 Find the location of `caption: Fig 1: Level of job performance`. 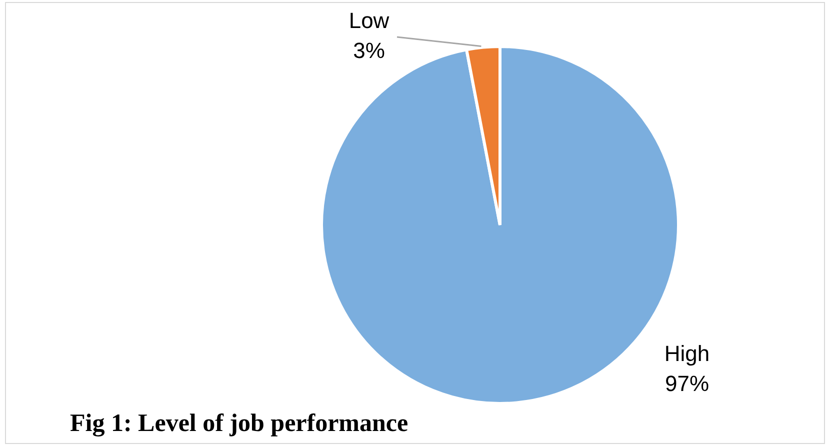

caption: Fig 1: Level of job performance is located at coordinates (239, 424).